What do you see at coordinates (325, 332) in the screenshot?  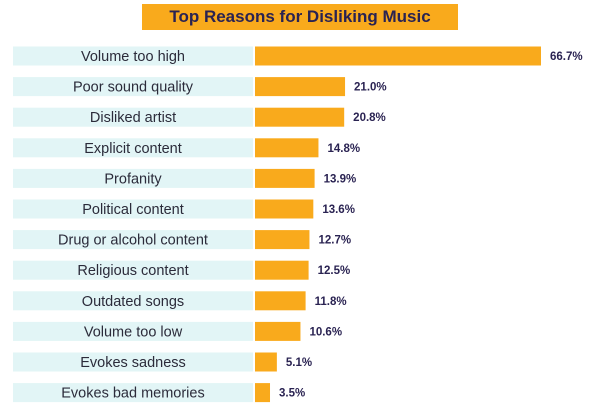 I see `value-label: 10.6%` at bounding box center [325, 332].